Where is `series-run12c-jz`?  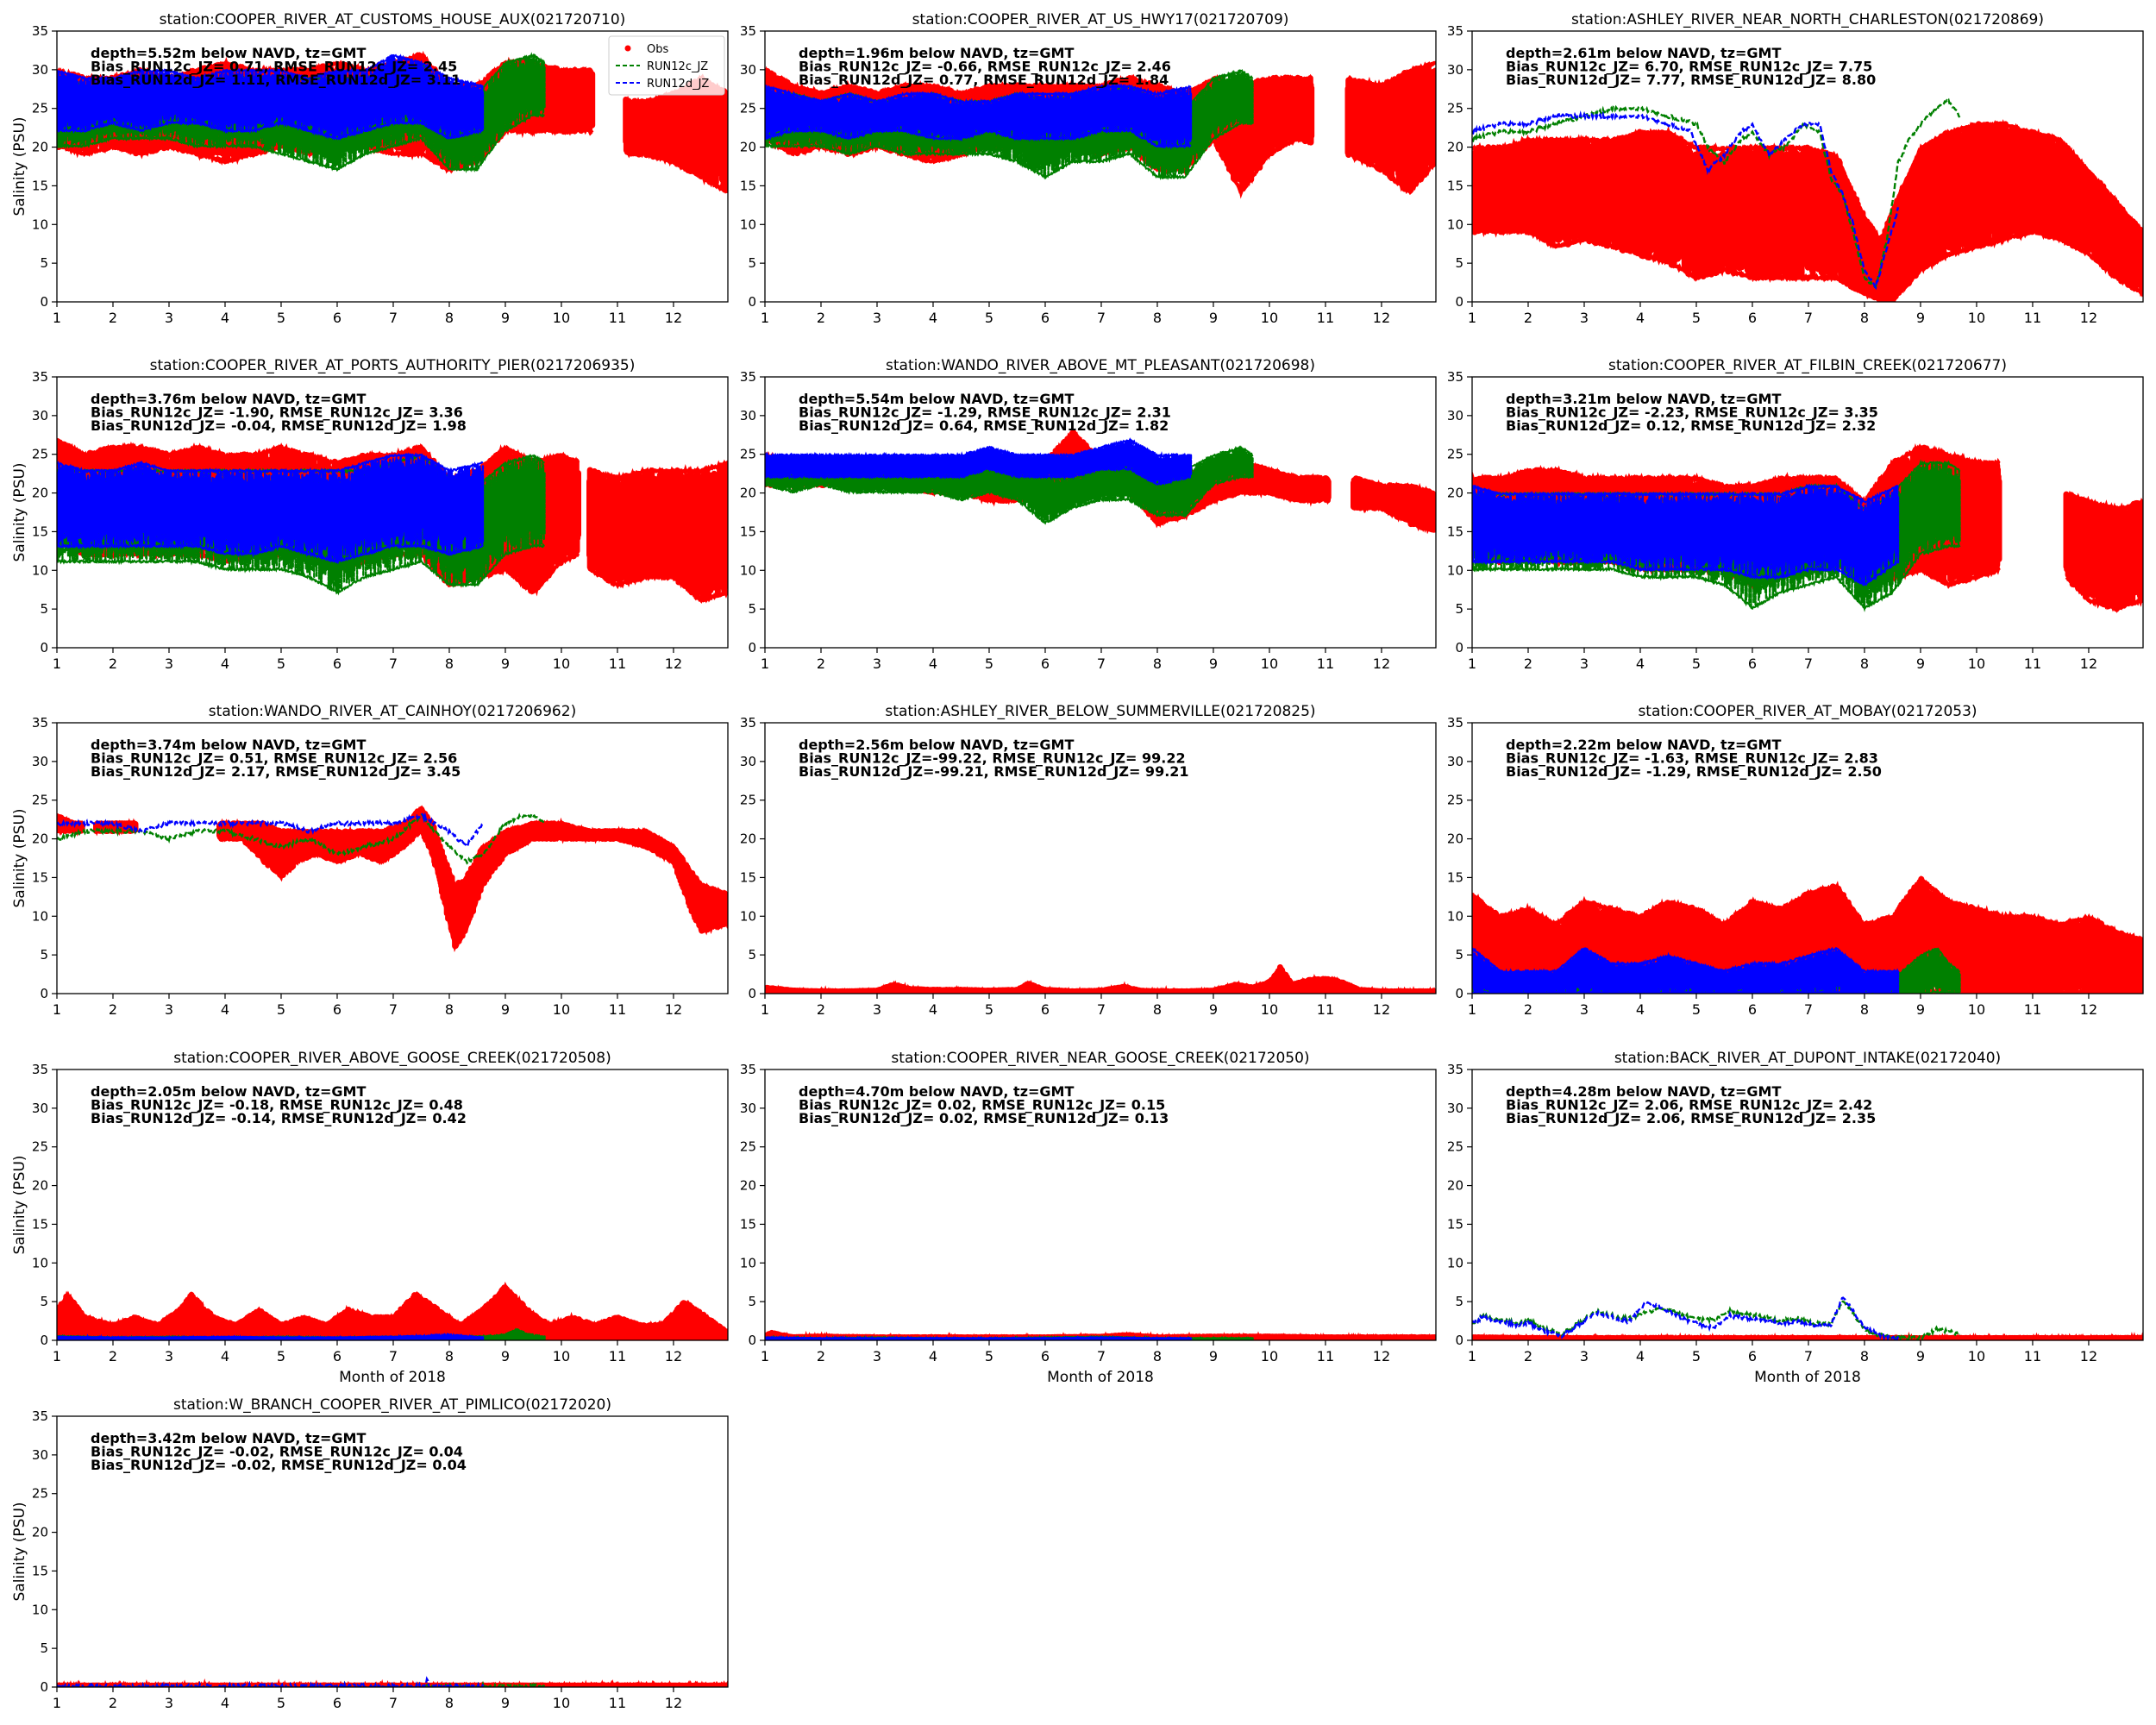 series-run12c-jz is located at coordinates (301, 838).